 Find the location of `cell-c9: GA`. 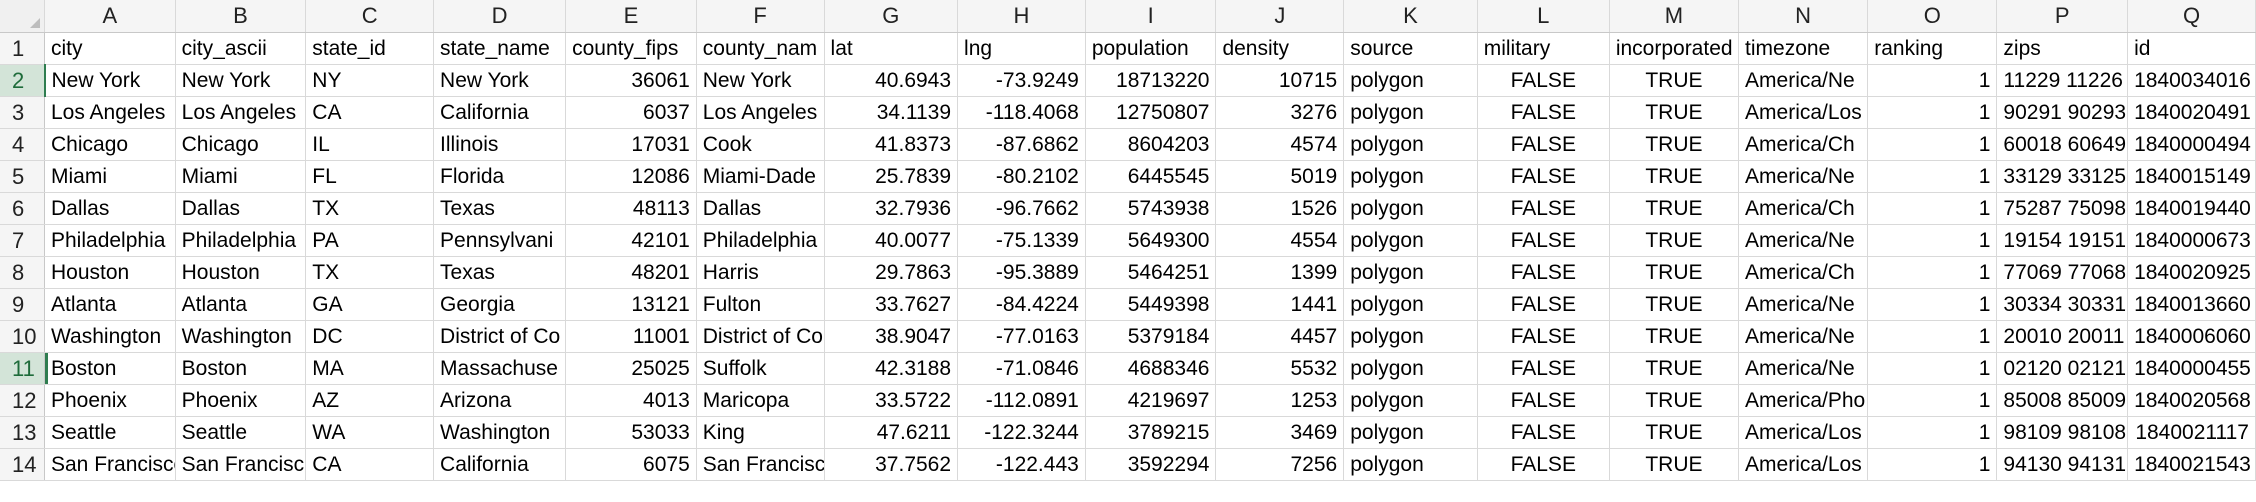

cell-c9: GA is located at coordinates (370, 304).